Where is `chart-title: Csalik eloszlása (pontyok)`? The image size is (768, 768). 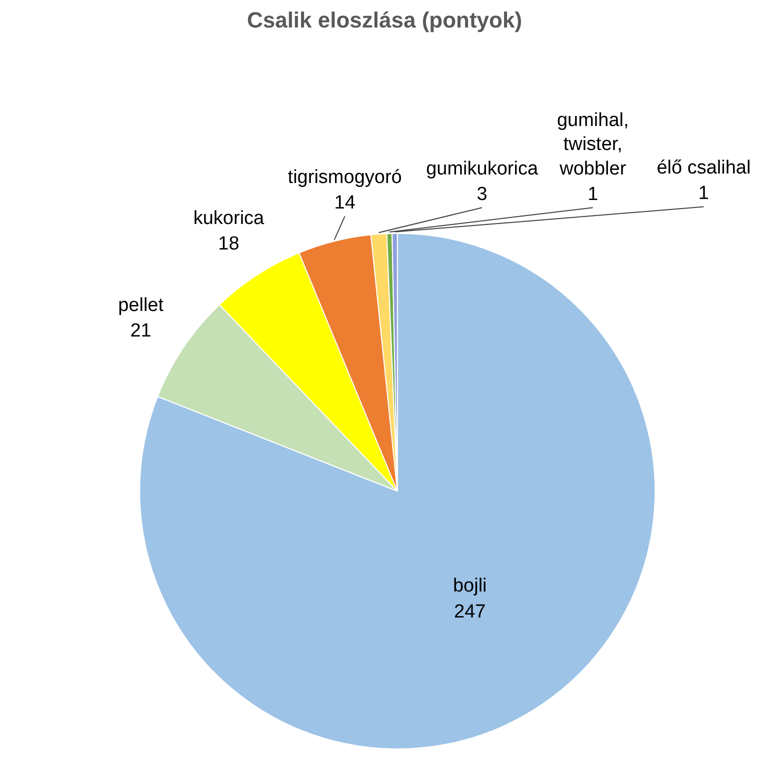
chart-title: Csalik eloszlása (pontyok) is located at coordinates (384, 20).